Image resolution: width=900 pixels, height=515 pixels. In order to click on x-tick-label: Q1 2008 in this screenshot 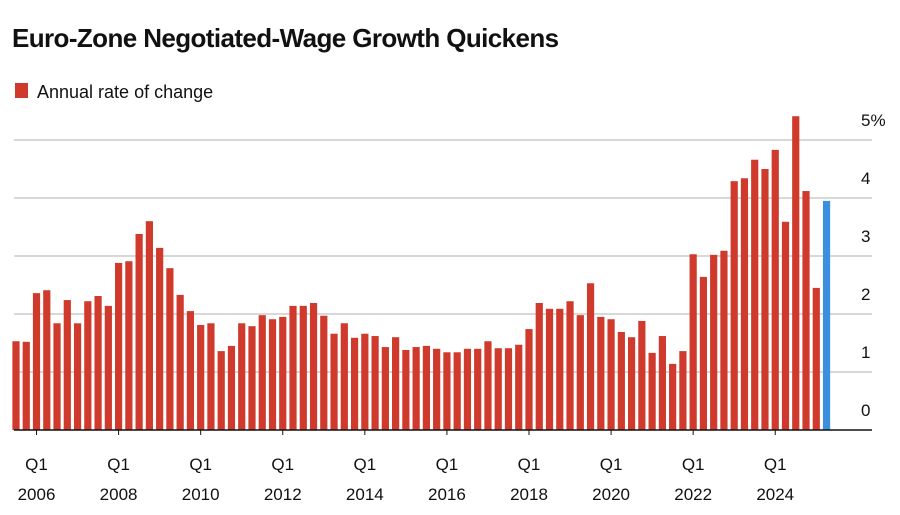, I will do `click(119, 479)`.